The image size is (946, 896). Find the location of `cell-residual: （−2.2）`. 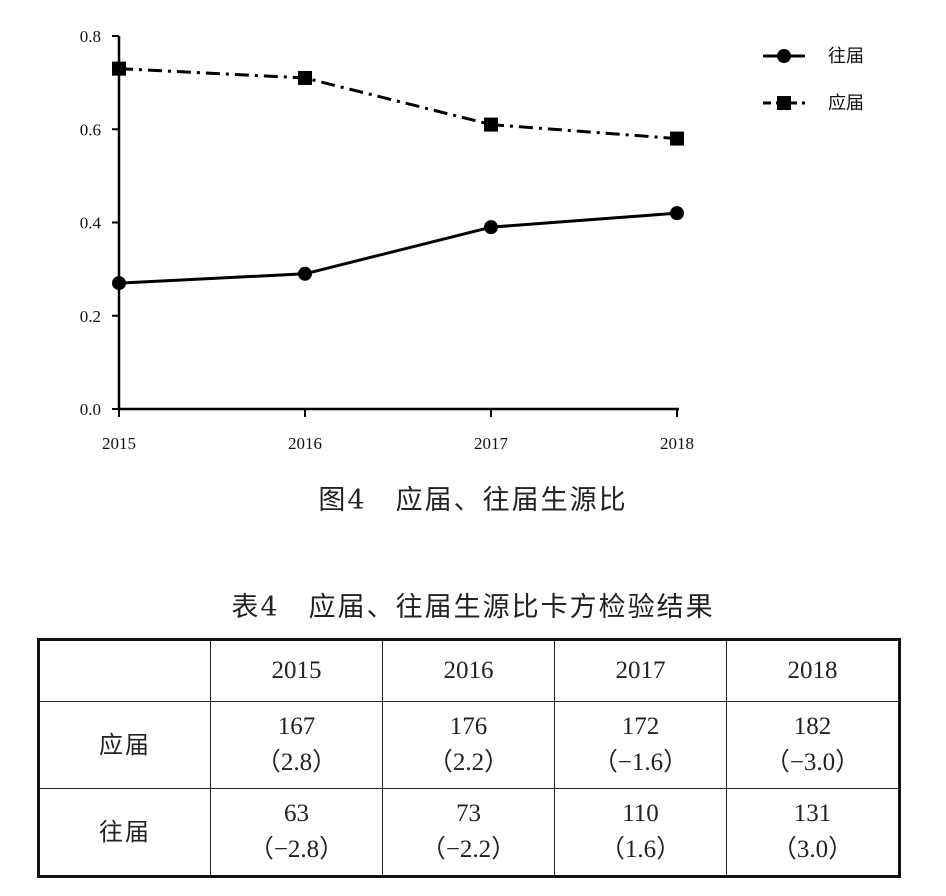

cell-residual: （−2.2） is located at coordinates (468, 849).